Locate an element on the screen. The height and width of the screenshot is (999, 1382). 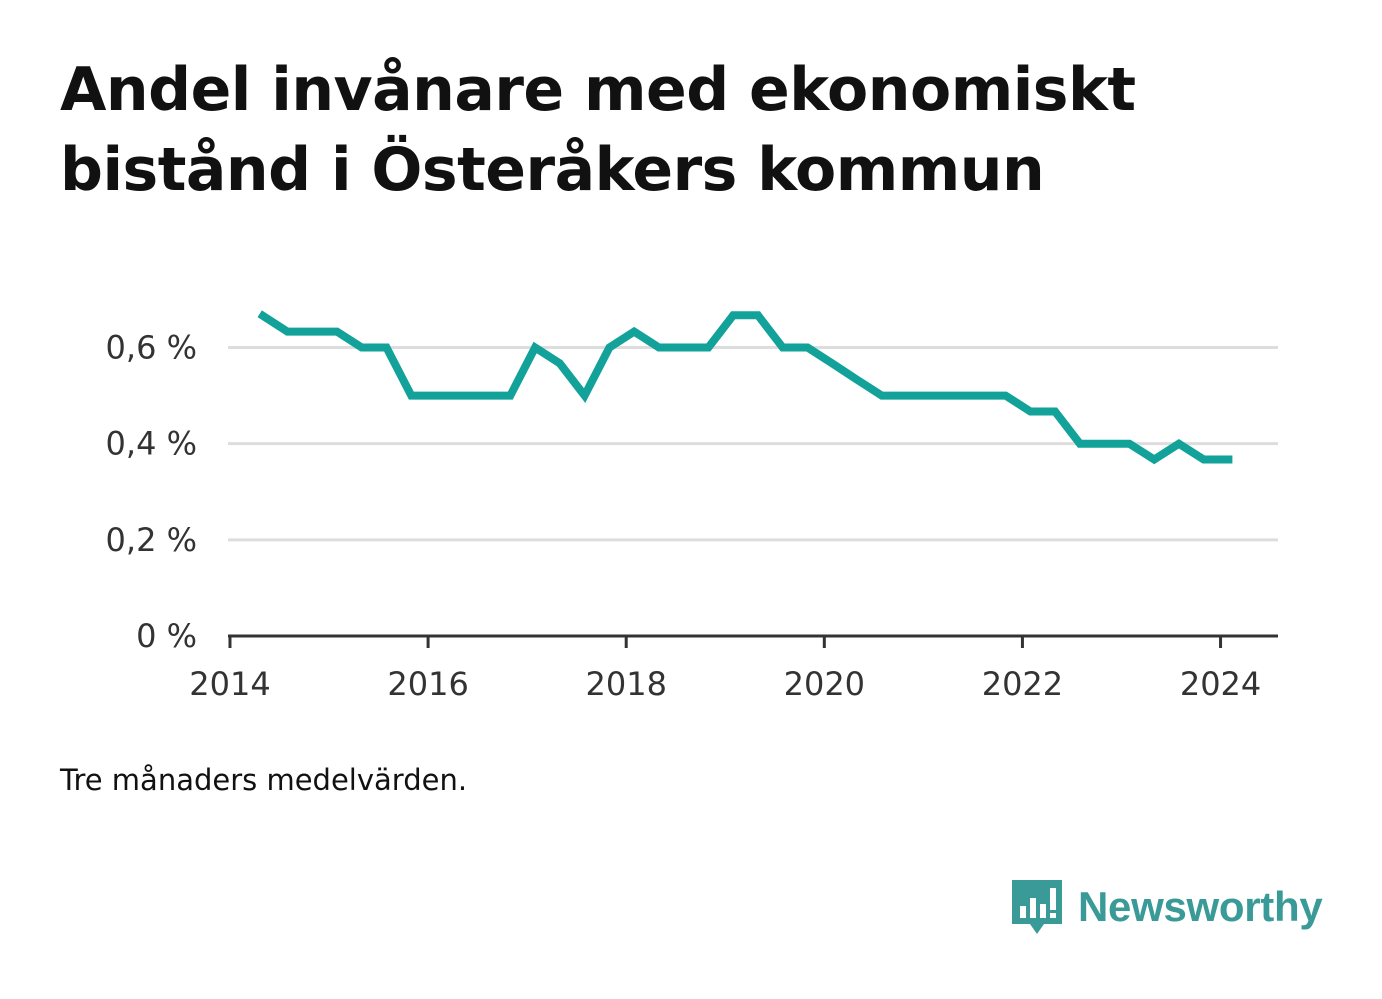
brand-name: Newsworthy is located at coordinates (1200, 906).